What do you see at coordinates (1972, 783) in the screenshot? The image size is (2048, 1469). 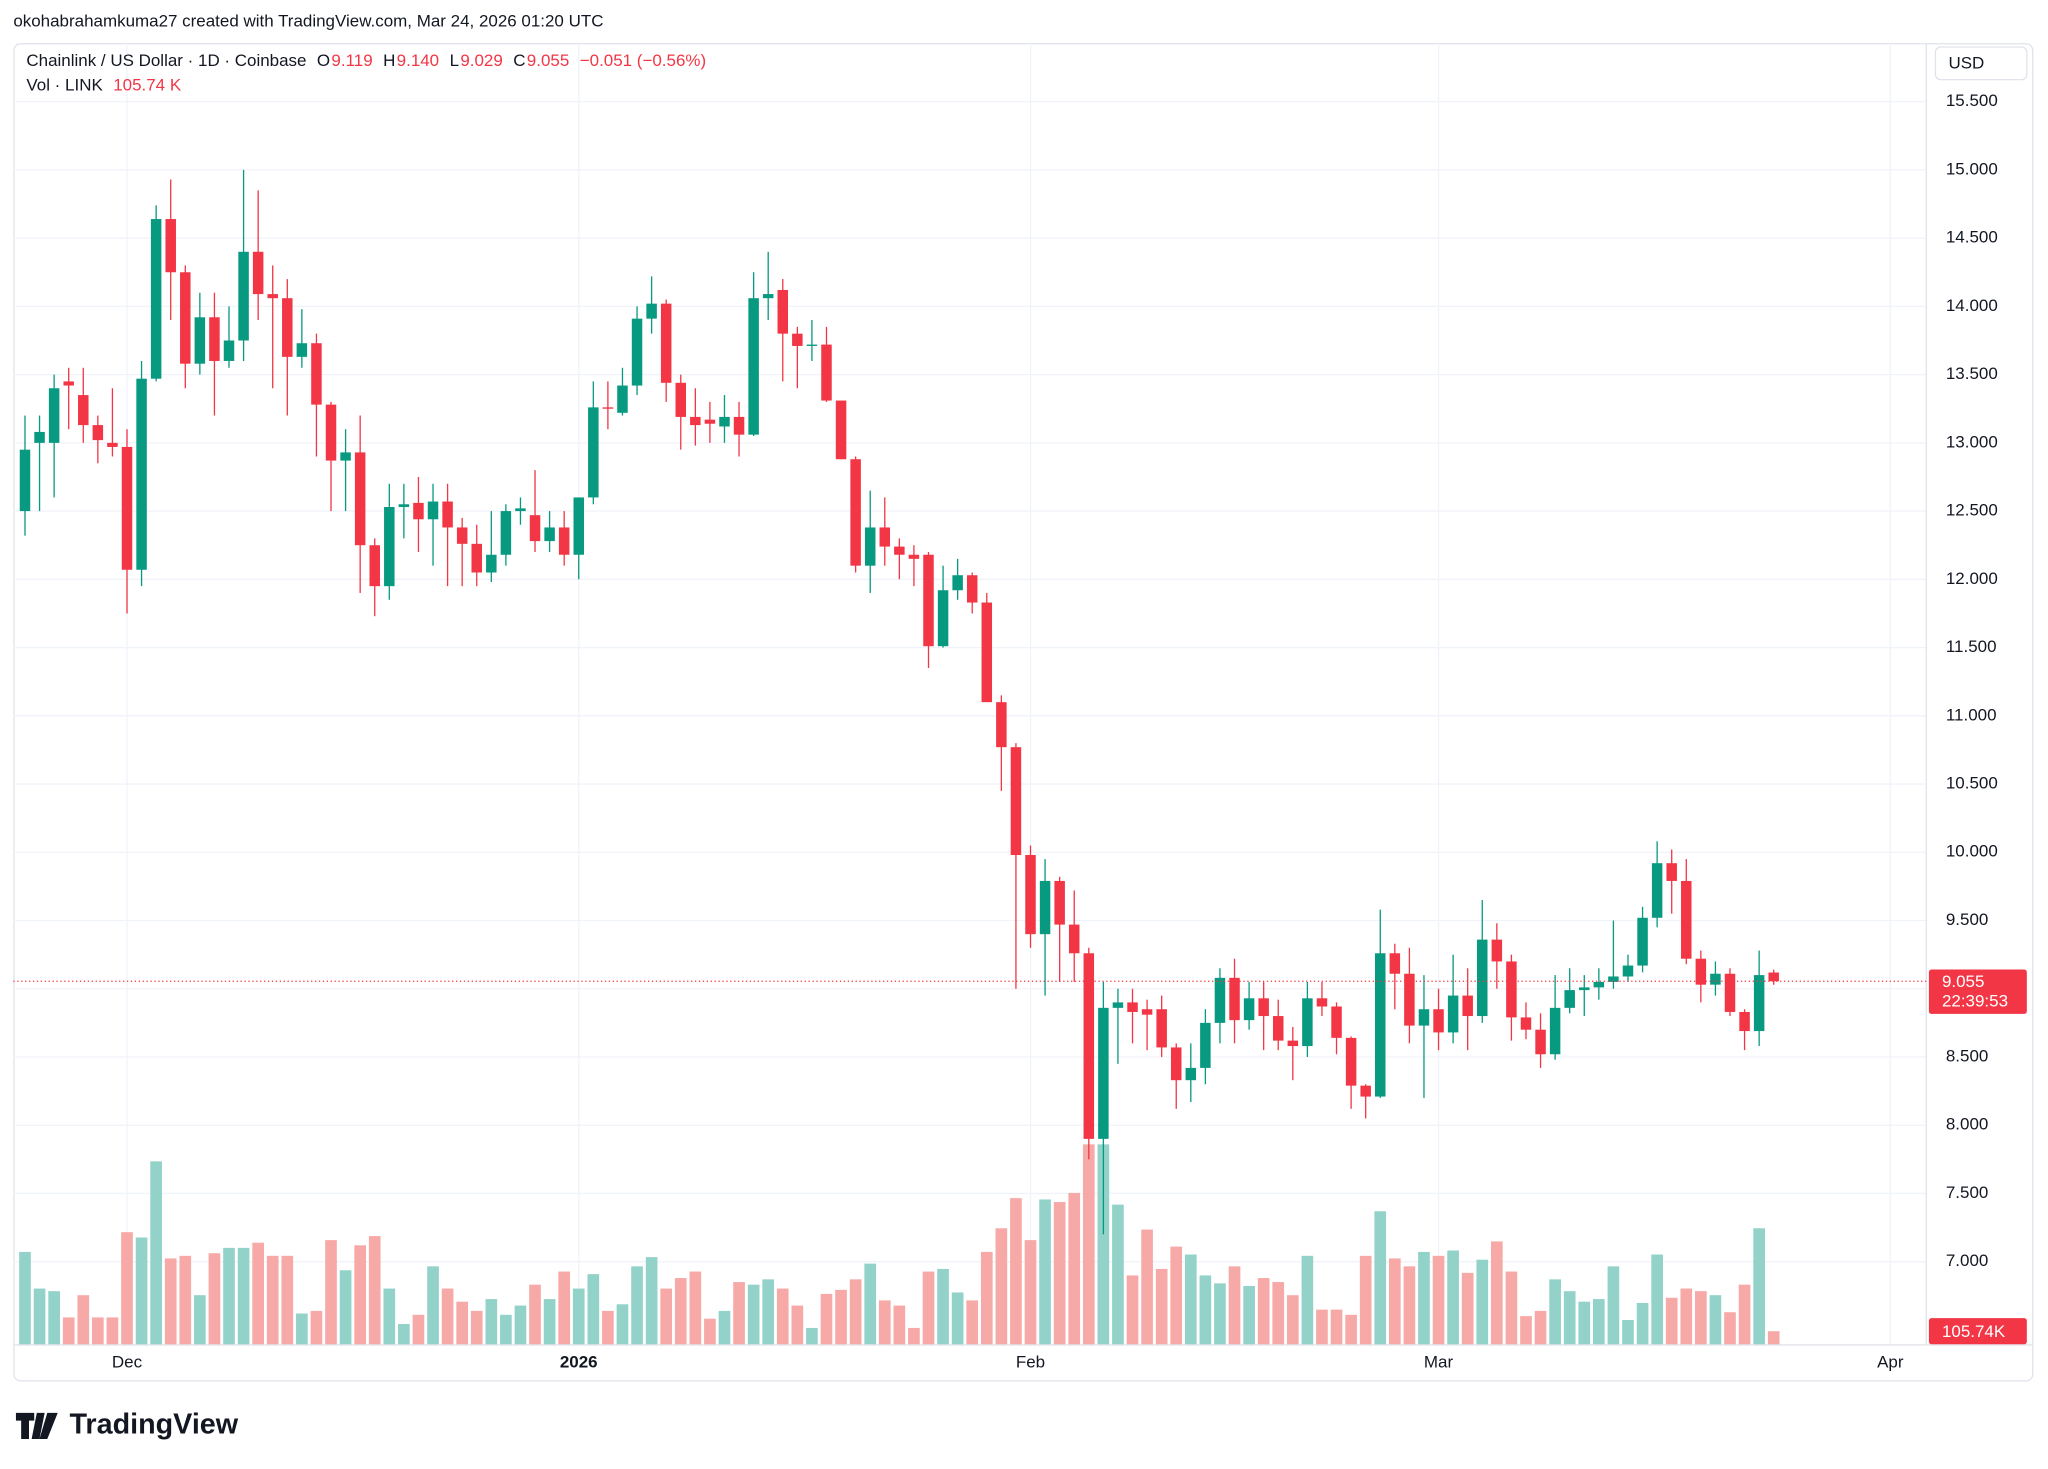 I see `y-tick-label: 10.500` at bounding box center [1972, 783].